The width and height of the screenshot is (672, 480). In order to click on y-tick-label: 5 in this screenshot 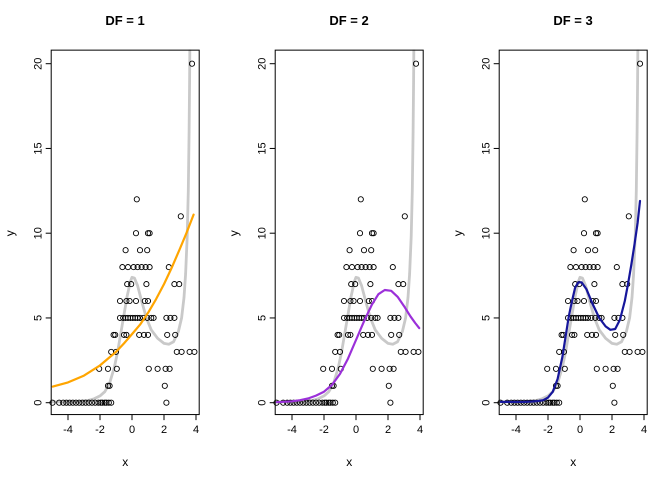, I will do `click(487, 318)`.